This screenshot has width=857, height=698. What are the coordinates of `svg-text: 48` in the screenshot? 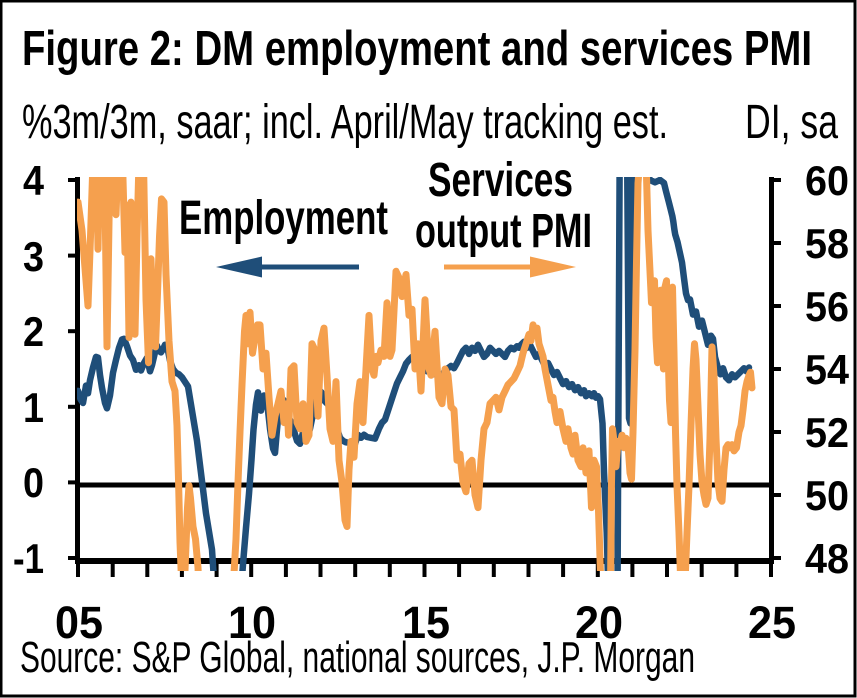 It's located at (827, 558).